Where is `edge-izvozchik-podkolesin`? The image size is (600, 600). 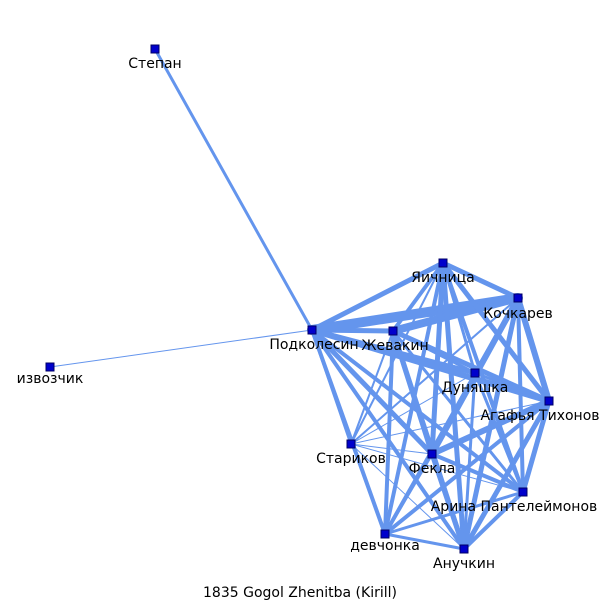
edge-izvozchik-podkolesin is located at coordinates (181, 348).